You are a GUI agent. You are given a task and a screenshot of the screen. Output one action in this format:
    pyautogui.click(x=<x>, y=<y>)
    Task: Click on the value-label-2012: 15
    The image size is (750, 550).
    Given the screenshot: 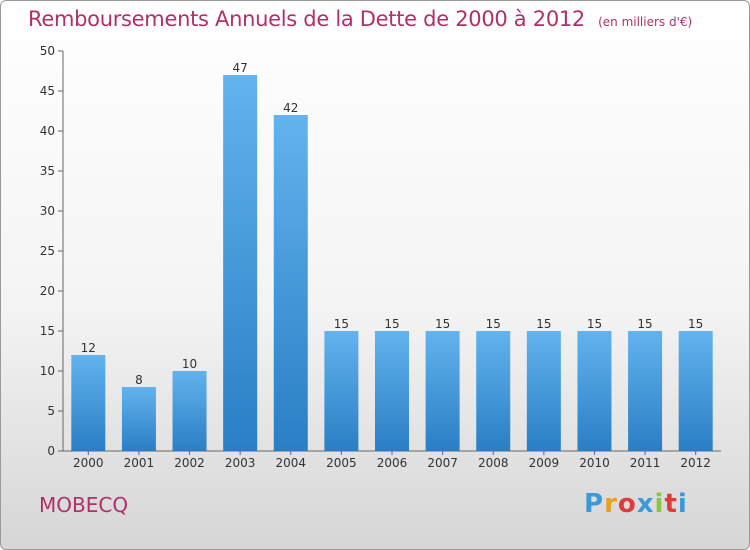 What is the action you would take?
    pyautogui.click(x=695, y=324)
    